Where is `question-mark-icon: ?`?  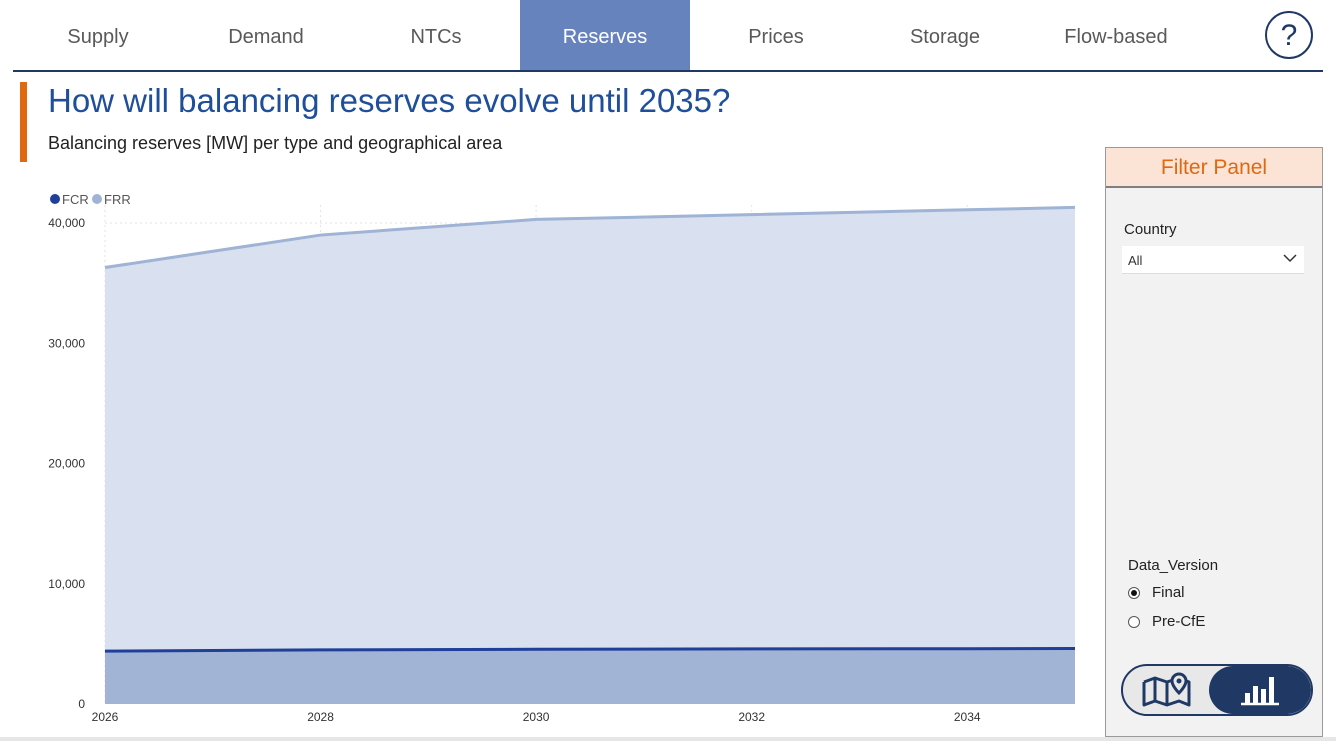 question-mark-icon: ? is located at coordinates (1289, 35).